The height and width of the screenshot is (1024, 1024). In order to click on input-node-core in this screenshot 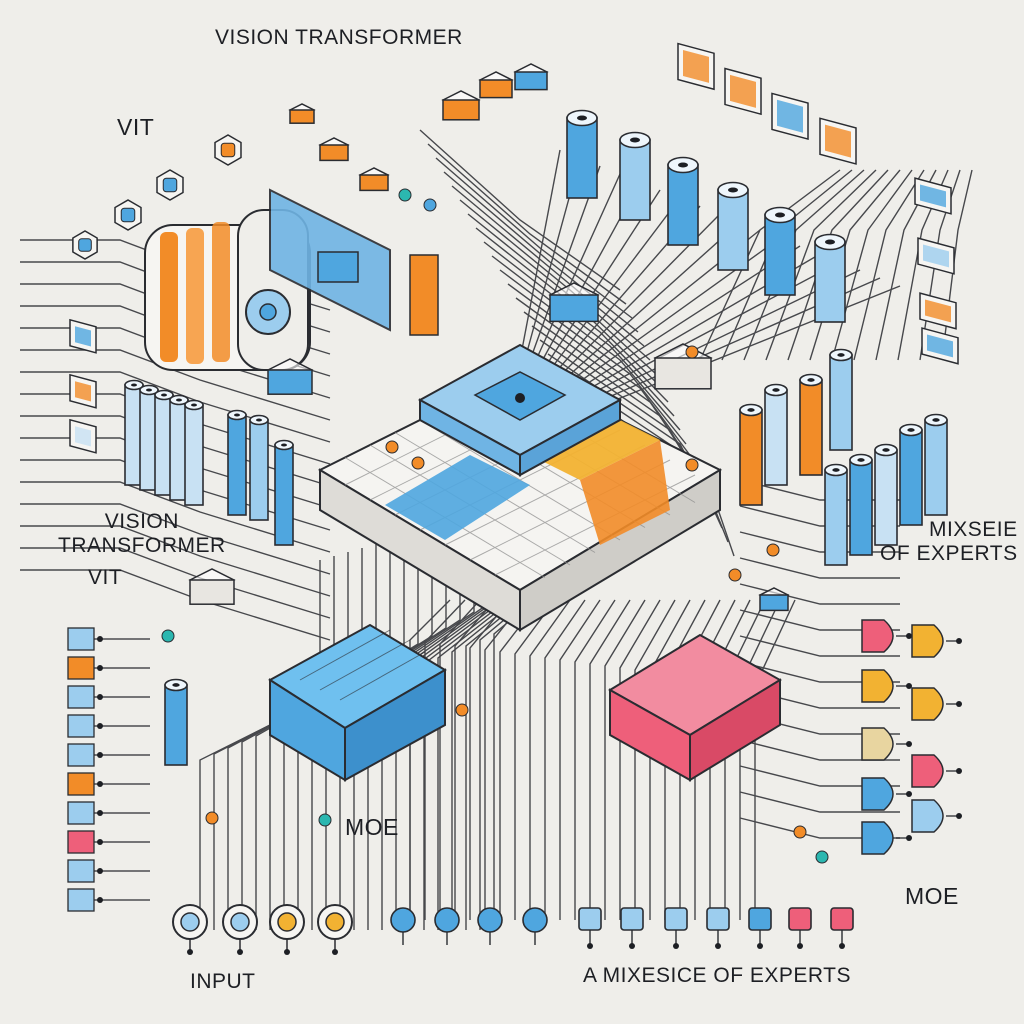, I will do `click(240, 922)`.